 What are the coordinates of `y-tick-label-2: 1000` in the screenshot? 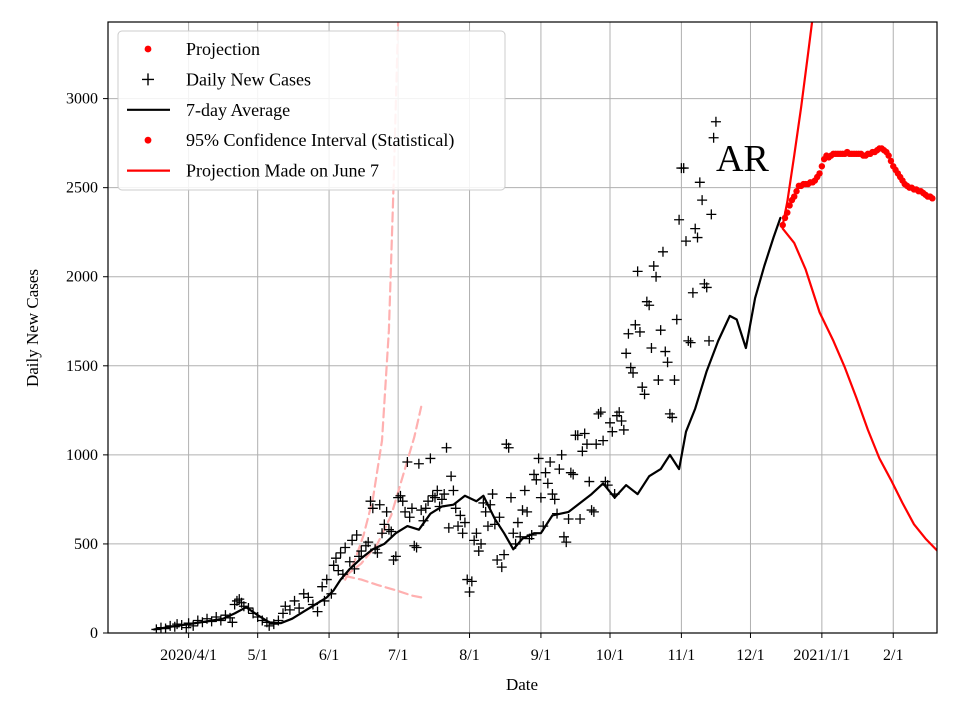 It's located at (82, 455).